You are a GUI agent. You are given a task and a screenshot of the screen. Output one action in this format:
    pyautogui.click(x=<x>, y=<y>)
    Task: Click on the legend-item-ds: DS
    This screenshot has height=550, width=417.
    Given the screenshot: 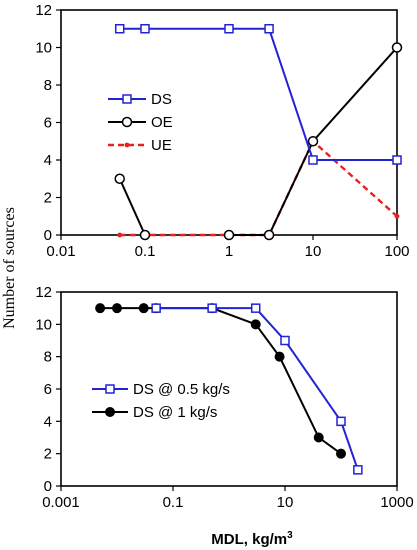 What is the action you would take?
    pyautogui.click(x=140, y=99)
    